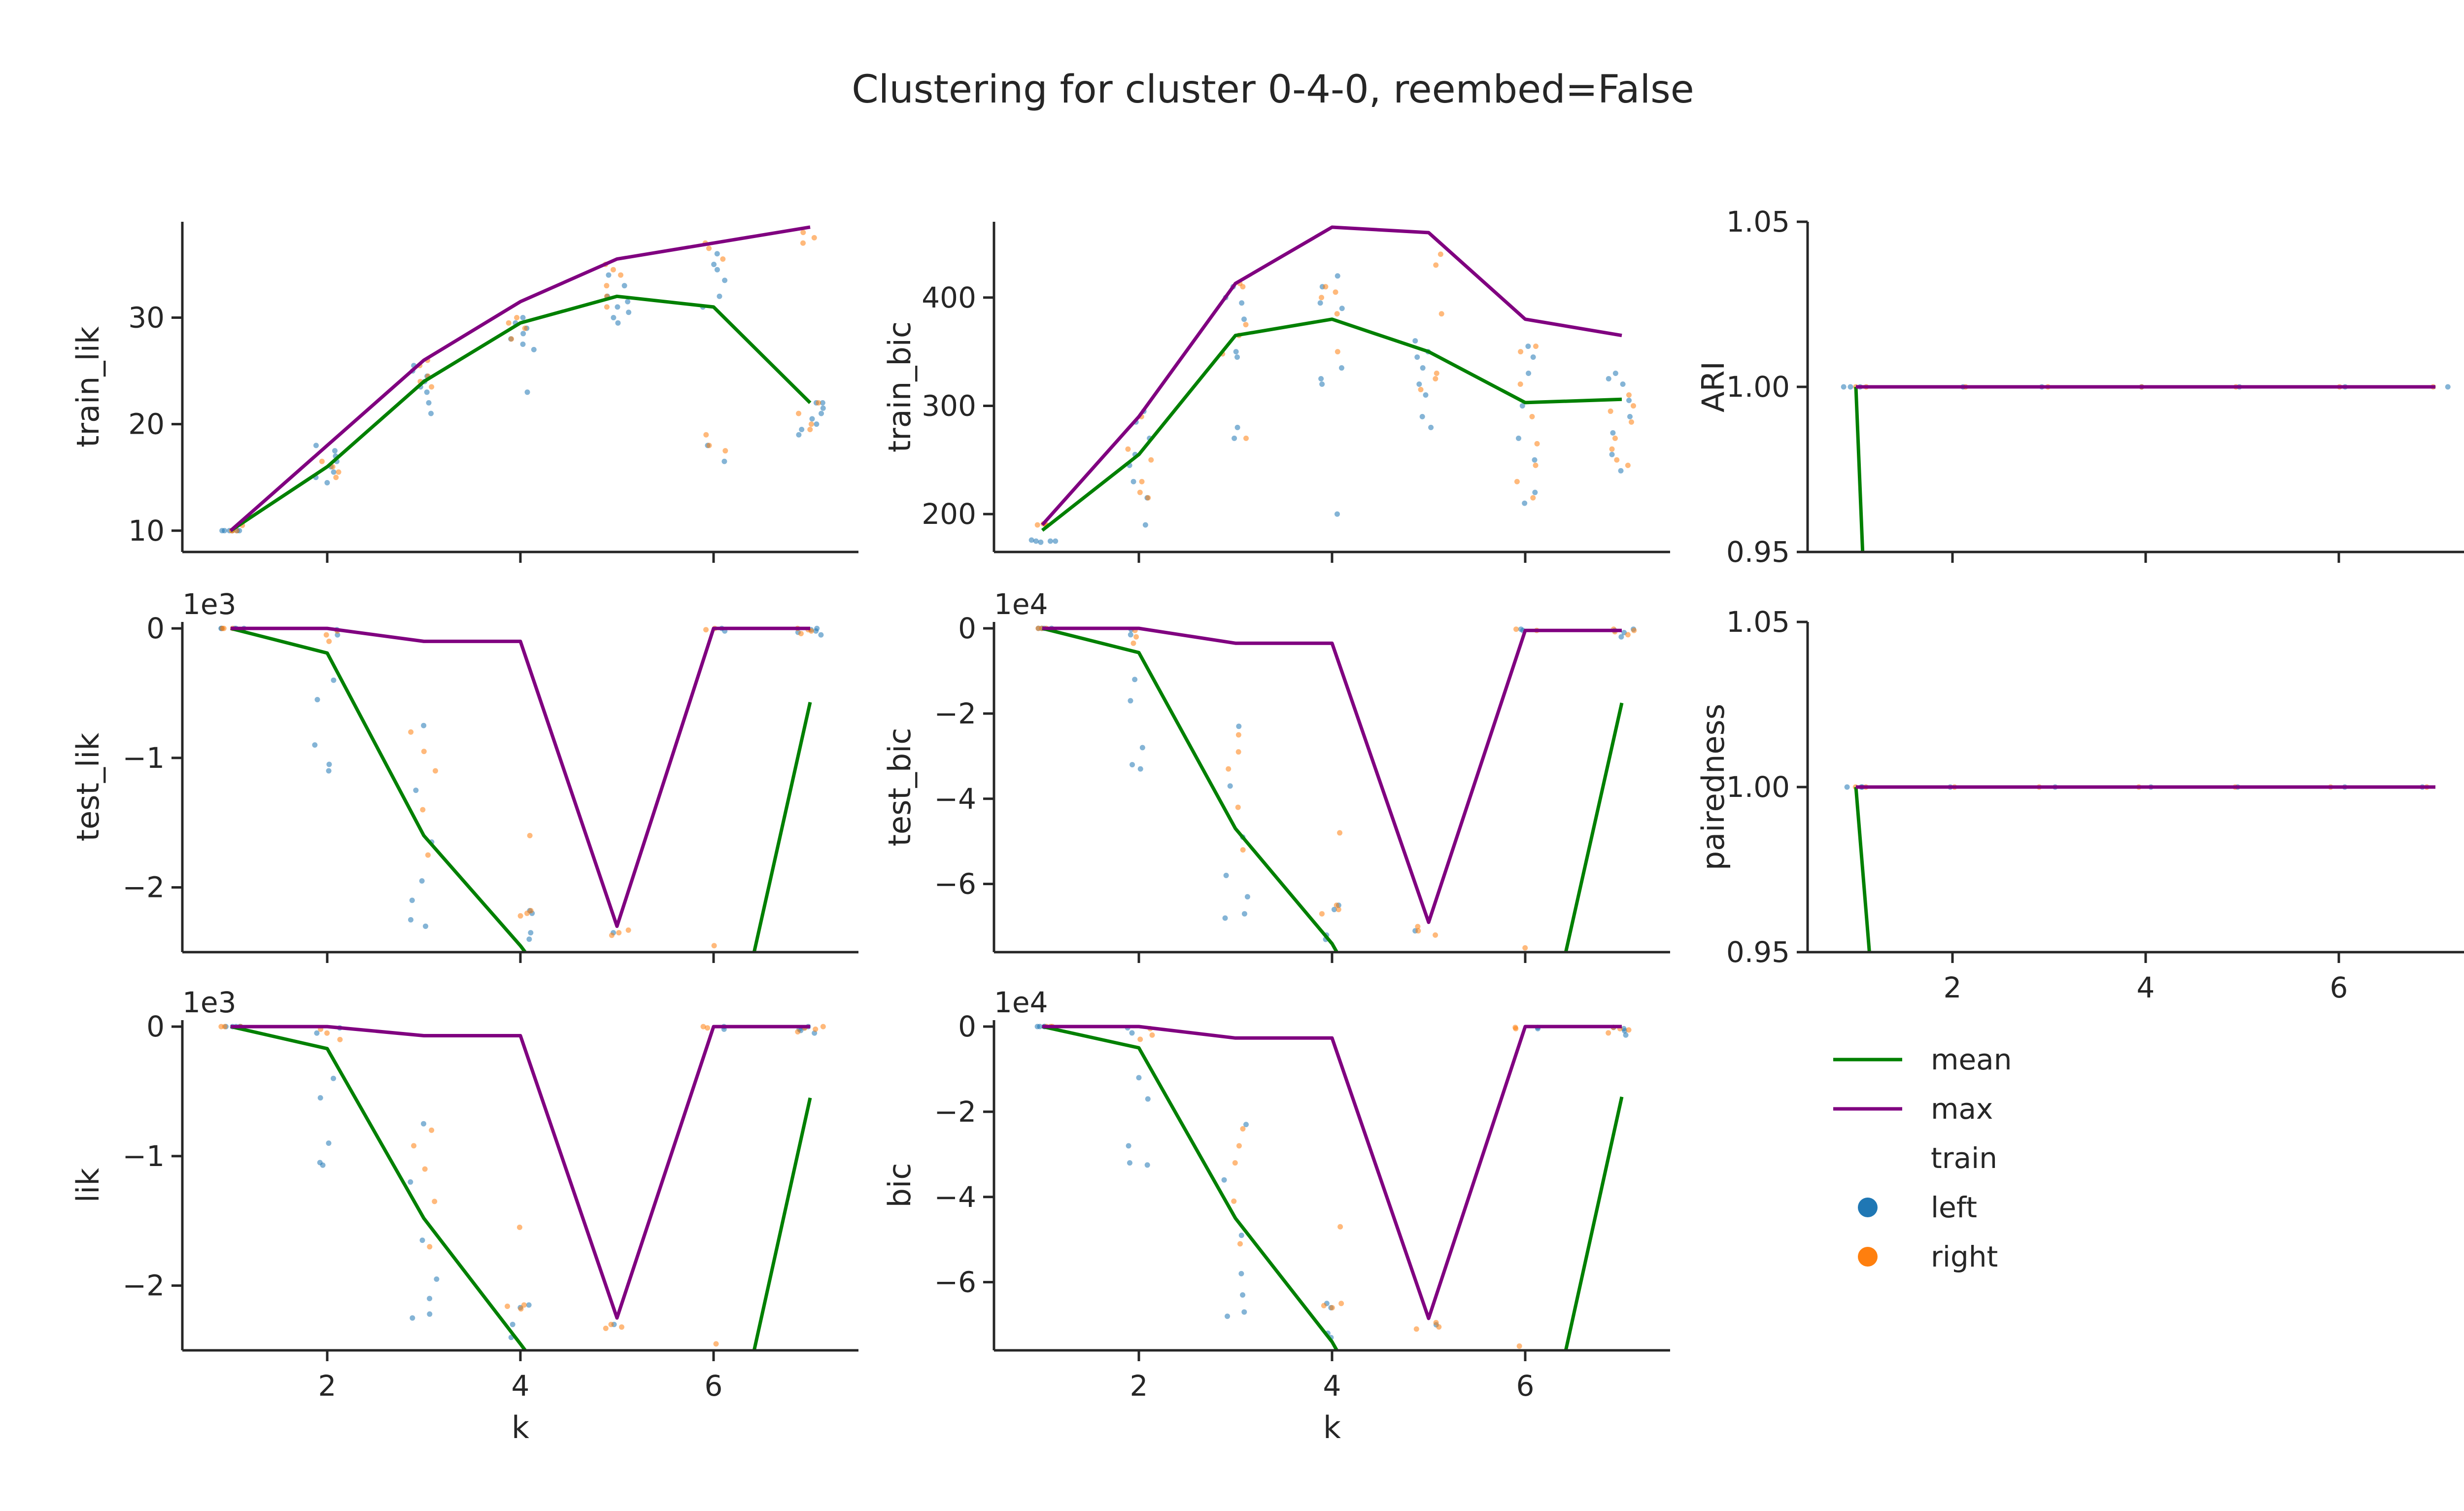  What do you see at coordinates (2079, 804) in the screenshot?
I see `subplot-pairedness: 0.95 1.00 1.05 2 4 6 pairedness` at bounding box center [2079, 804].